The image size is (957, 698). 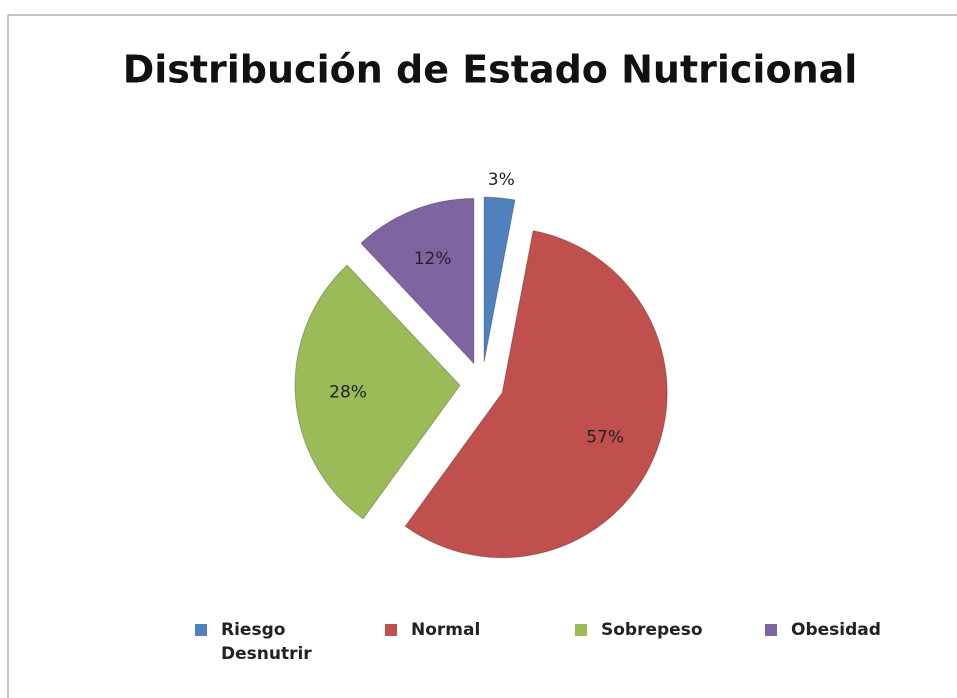 I want to click on data-label: 12%, so click(x=433, y=259).